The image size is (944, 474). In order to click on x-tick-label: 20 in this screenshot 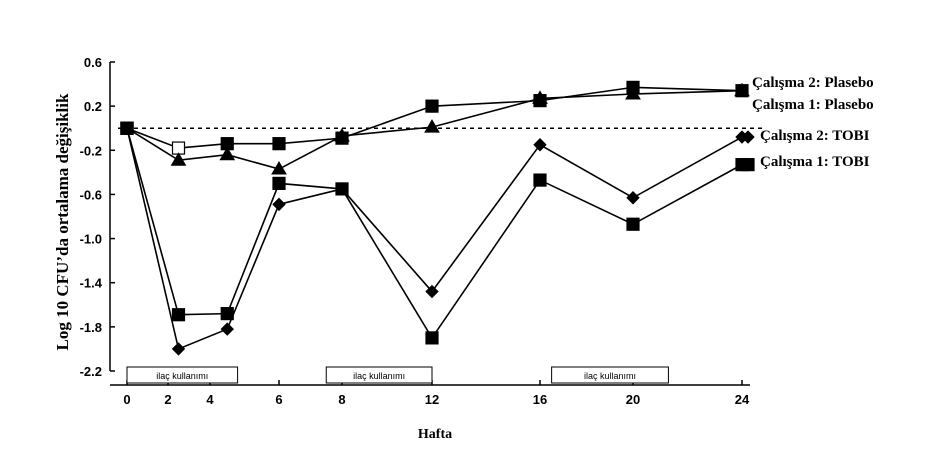, I will do `click(633, 399)`.